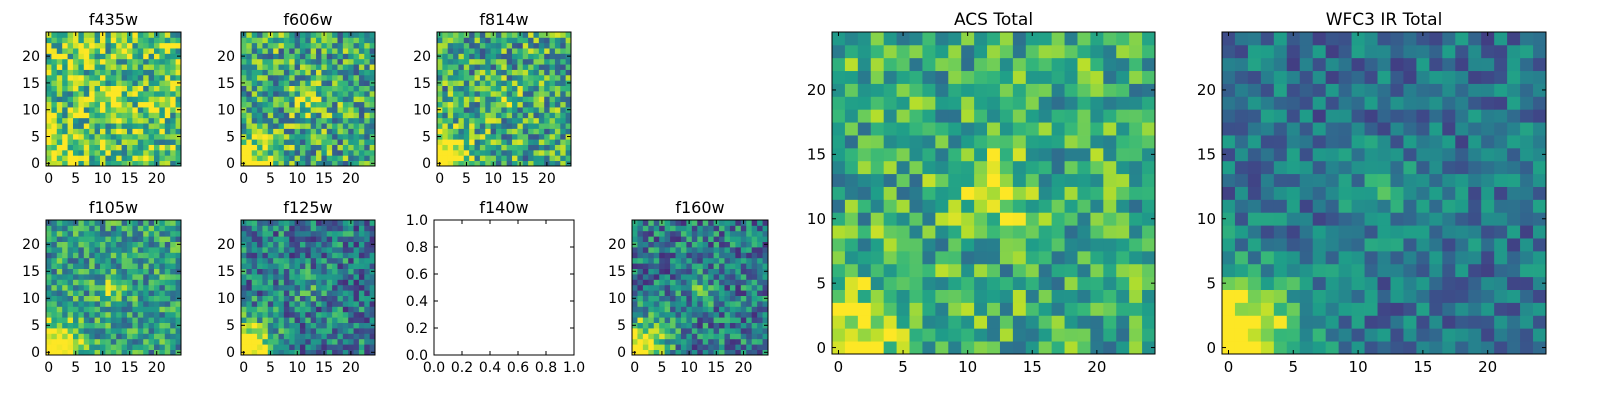 Image resolution: width=1600 pixels, height=400 pixels. Describe the element at coordinates (744, 368) in the screenshot. I see `x-tick-label: 20` at that location.